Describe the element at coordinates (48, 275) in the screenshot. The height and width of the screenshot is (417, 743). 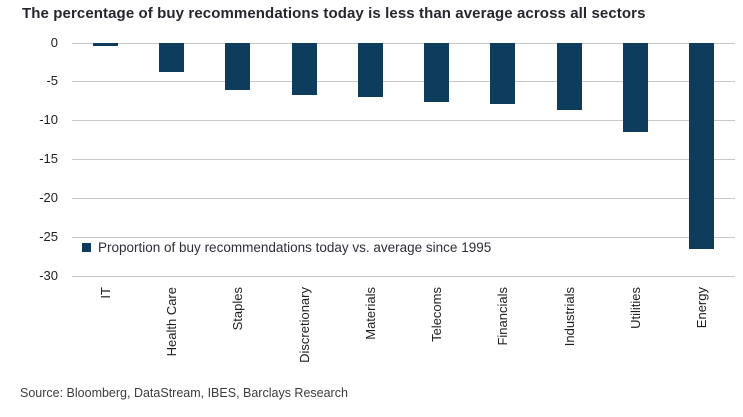
I see `y-axis-tick-label: -30` at that location.